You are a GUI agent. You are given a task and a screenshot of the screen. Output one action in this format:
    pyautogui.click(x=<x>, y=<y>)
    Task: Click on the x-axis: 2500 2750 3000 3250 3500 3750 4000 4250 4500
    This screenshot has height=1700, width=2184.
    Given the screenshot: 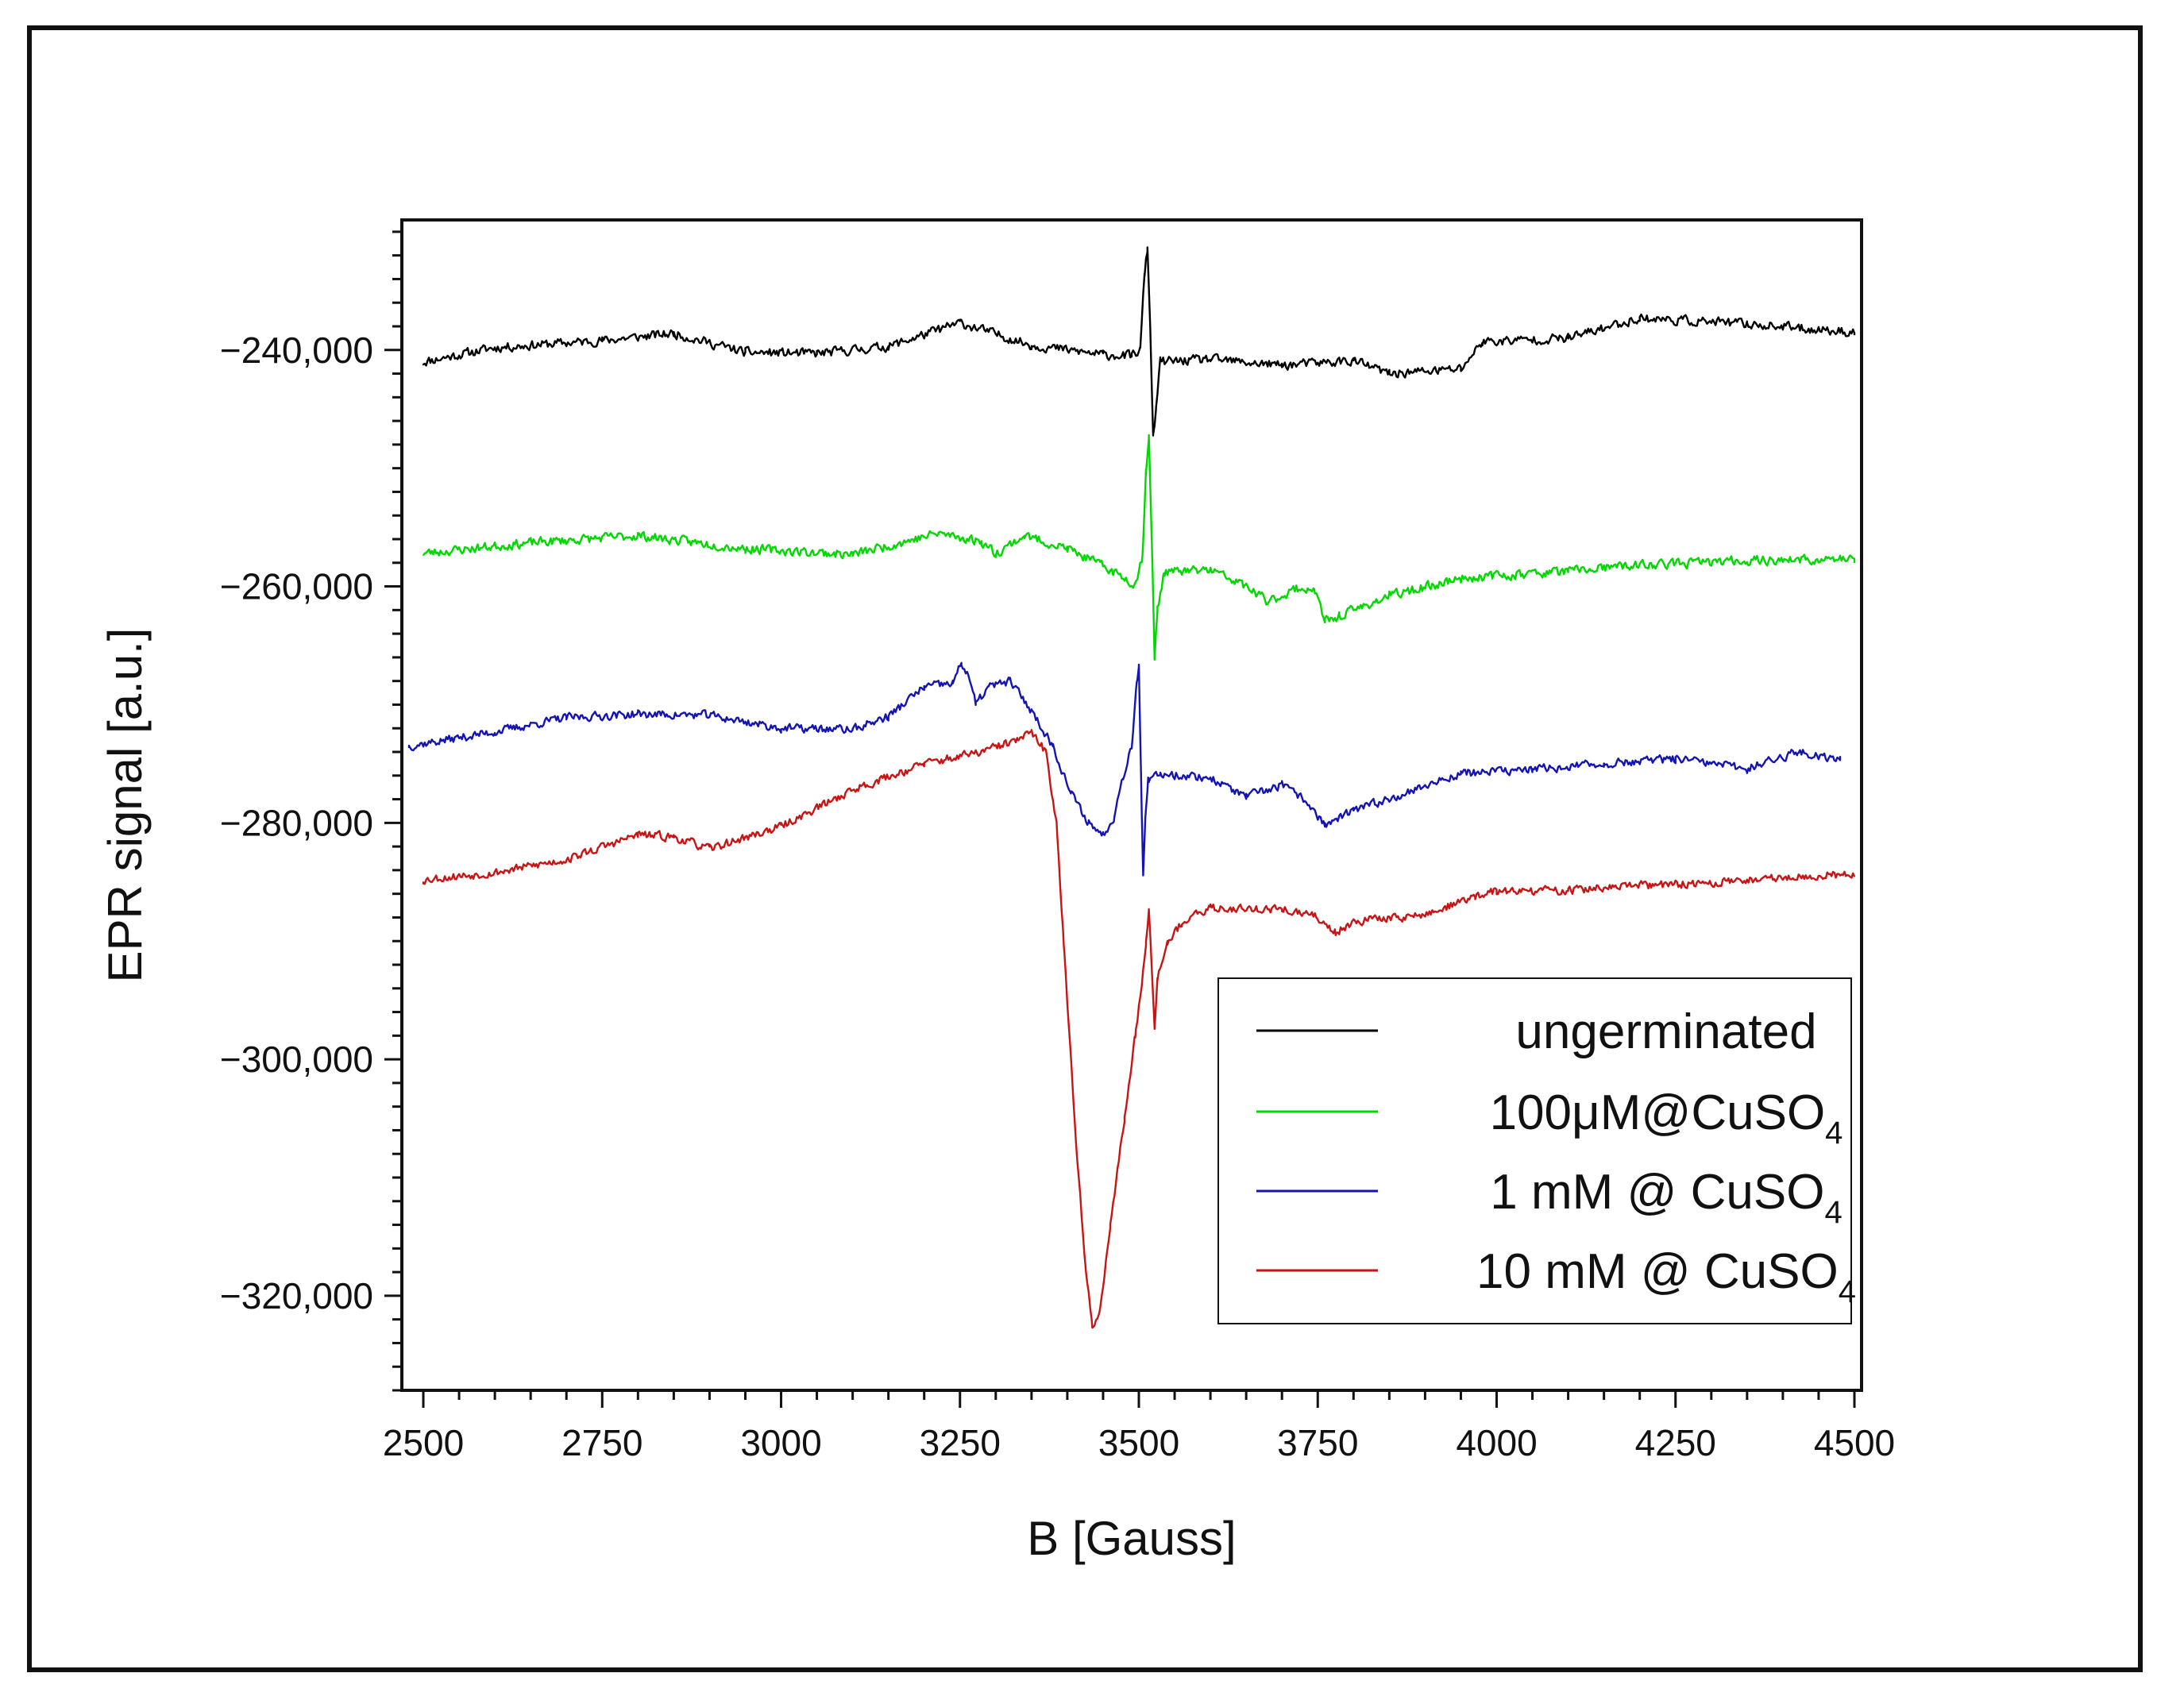 What is the action you would take?
    pyautogui.click(x=1139, y=1426)
    